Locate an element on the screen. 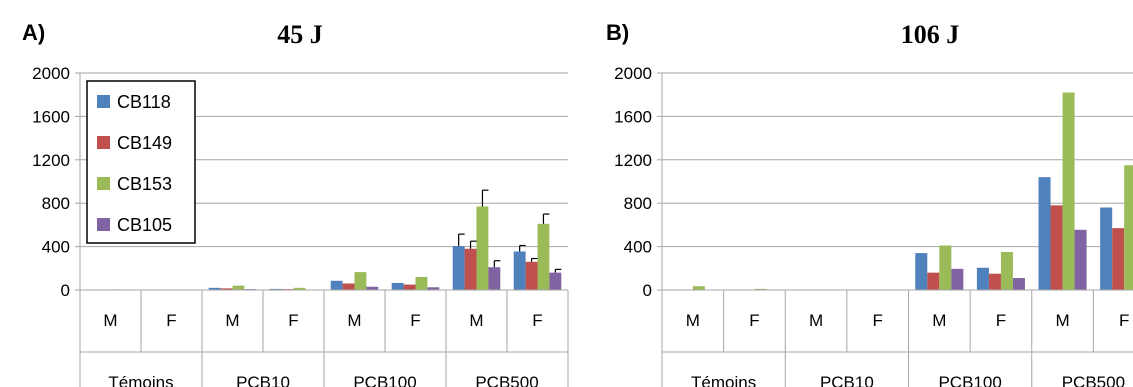 The height and width of the screenshot is (387, 1133). legend-entry: CB153 is located at coordinates (144, 184).